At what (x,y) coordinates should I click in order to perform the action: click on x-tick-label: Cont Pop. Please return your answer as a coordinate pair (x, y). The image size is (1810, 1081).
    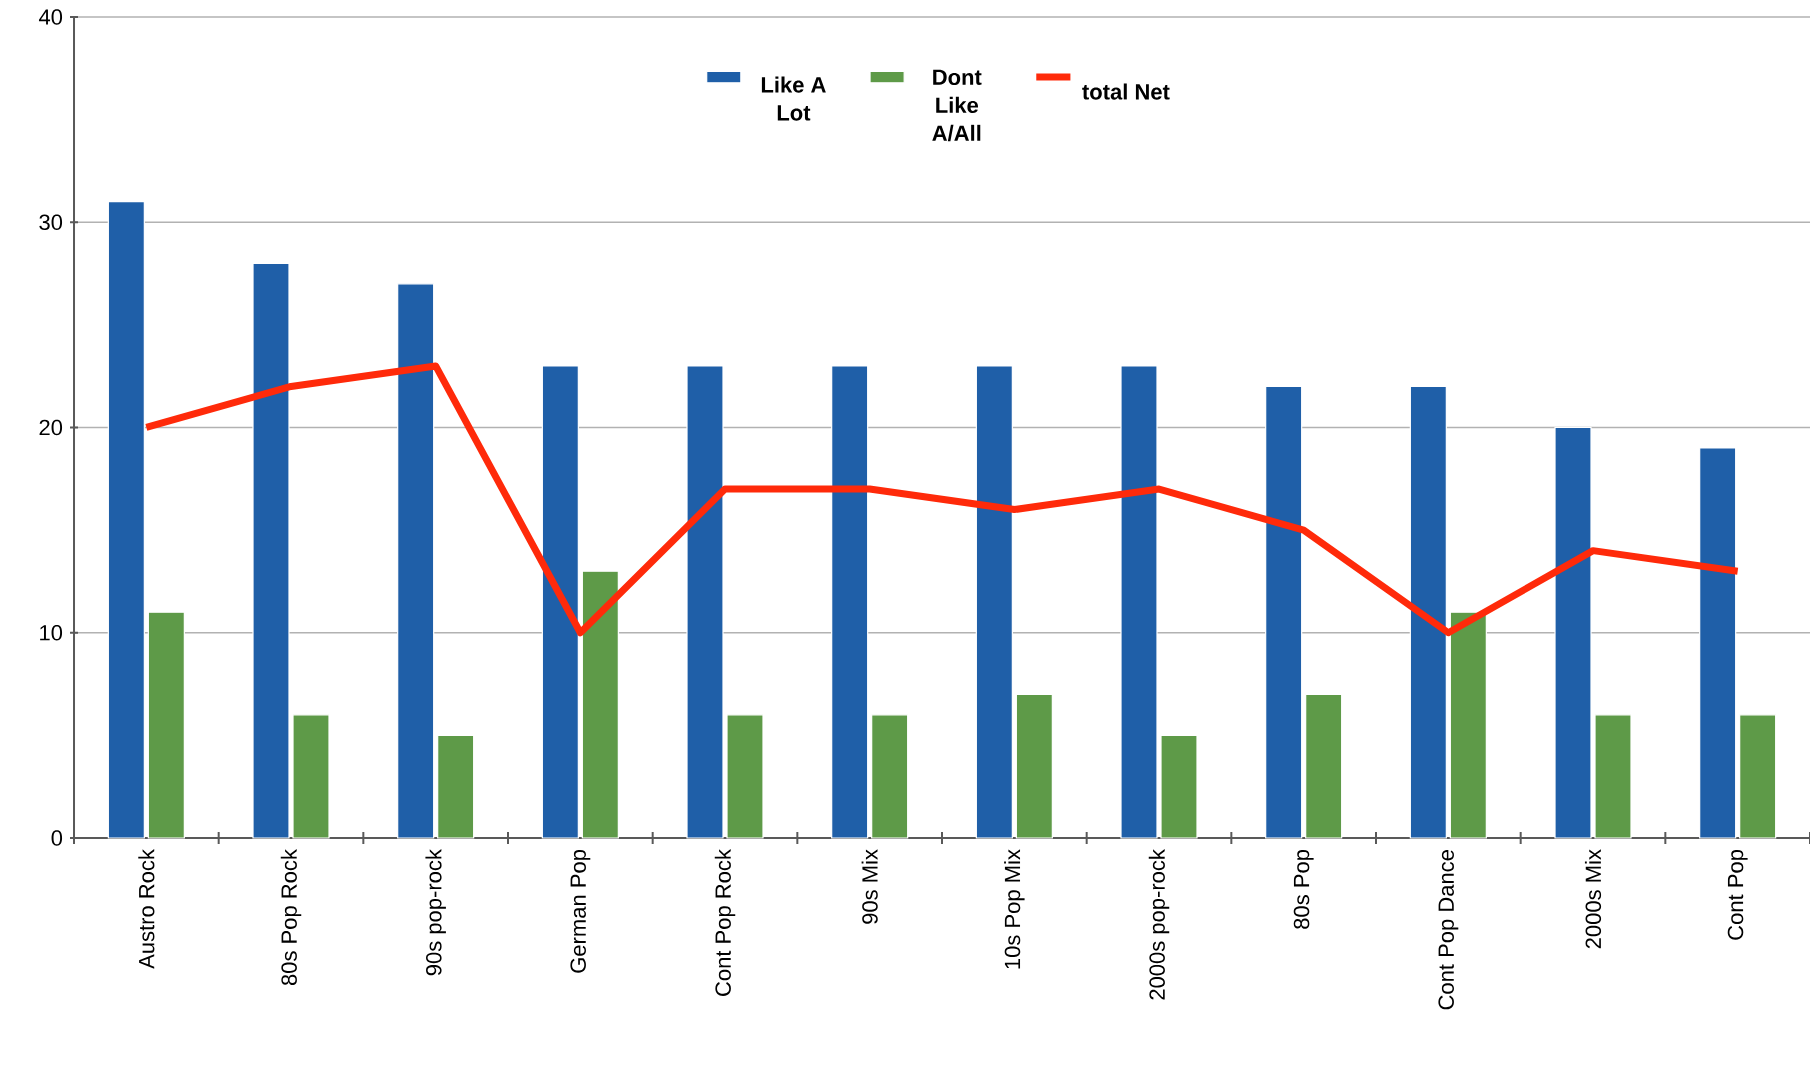
    Looking at the image, I should click on (1737, 895).